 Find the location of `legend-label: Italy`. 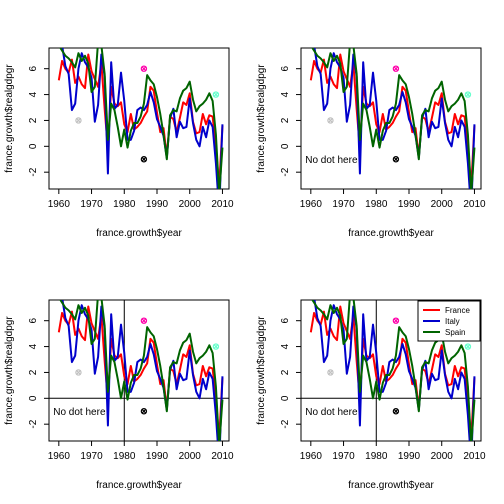

legend-label: Italy is located at coordinates (452, 321).